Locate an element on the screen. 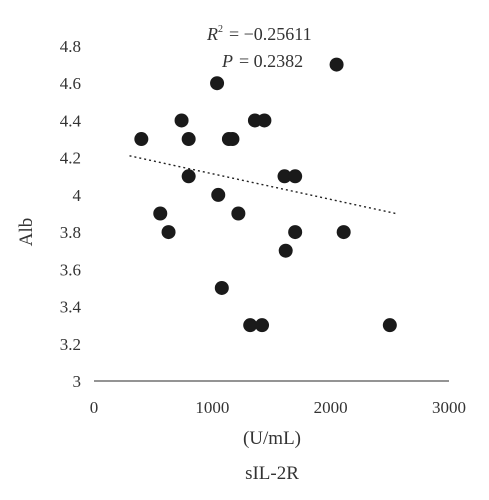  y-tick-label: 3.2 is located at coordinates (70, 344).